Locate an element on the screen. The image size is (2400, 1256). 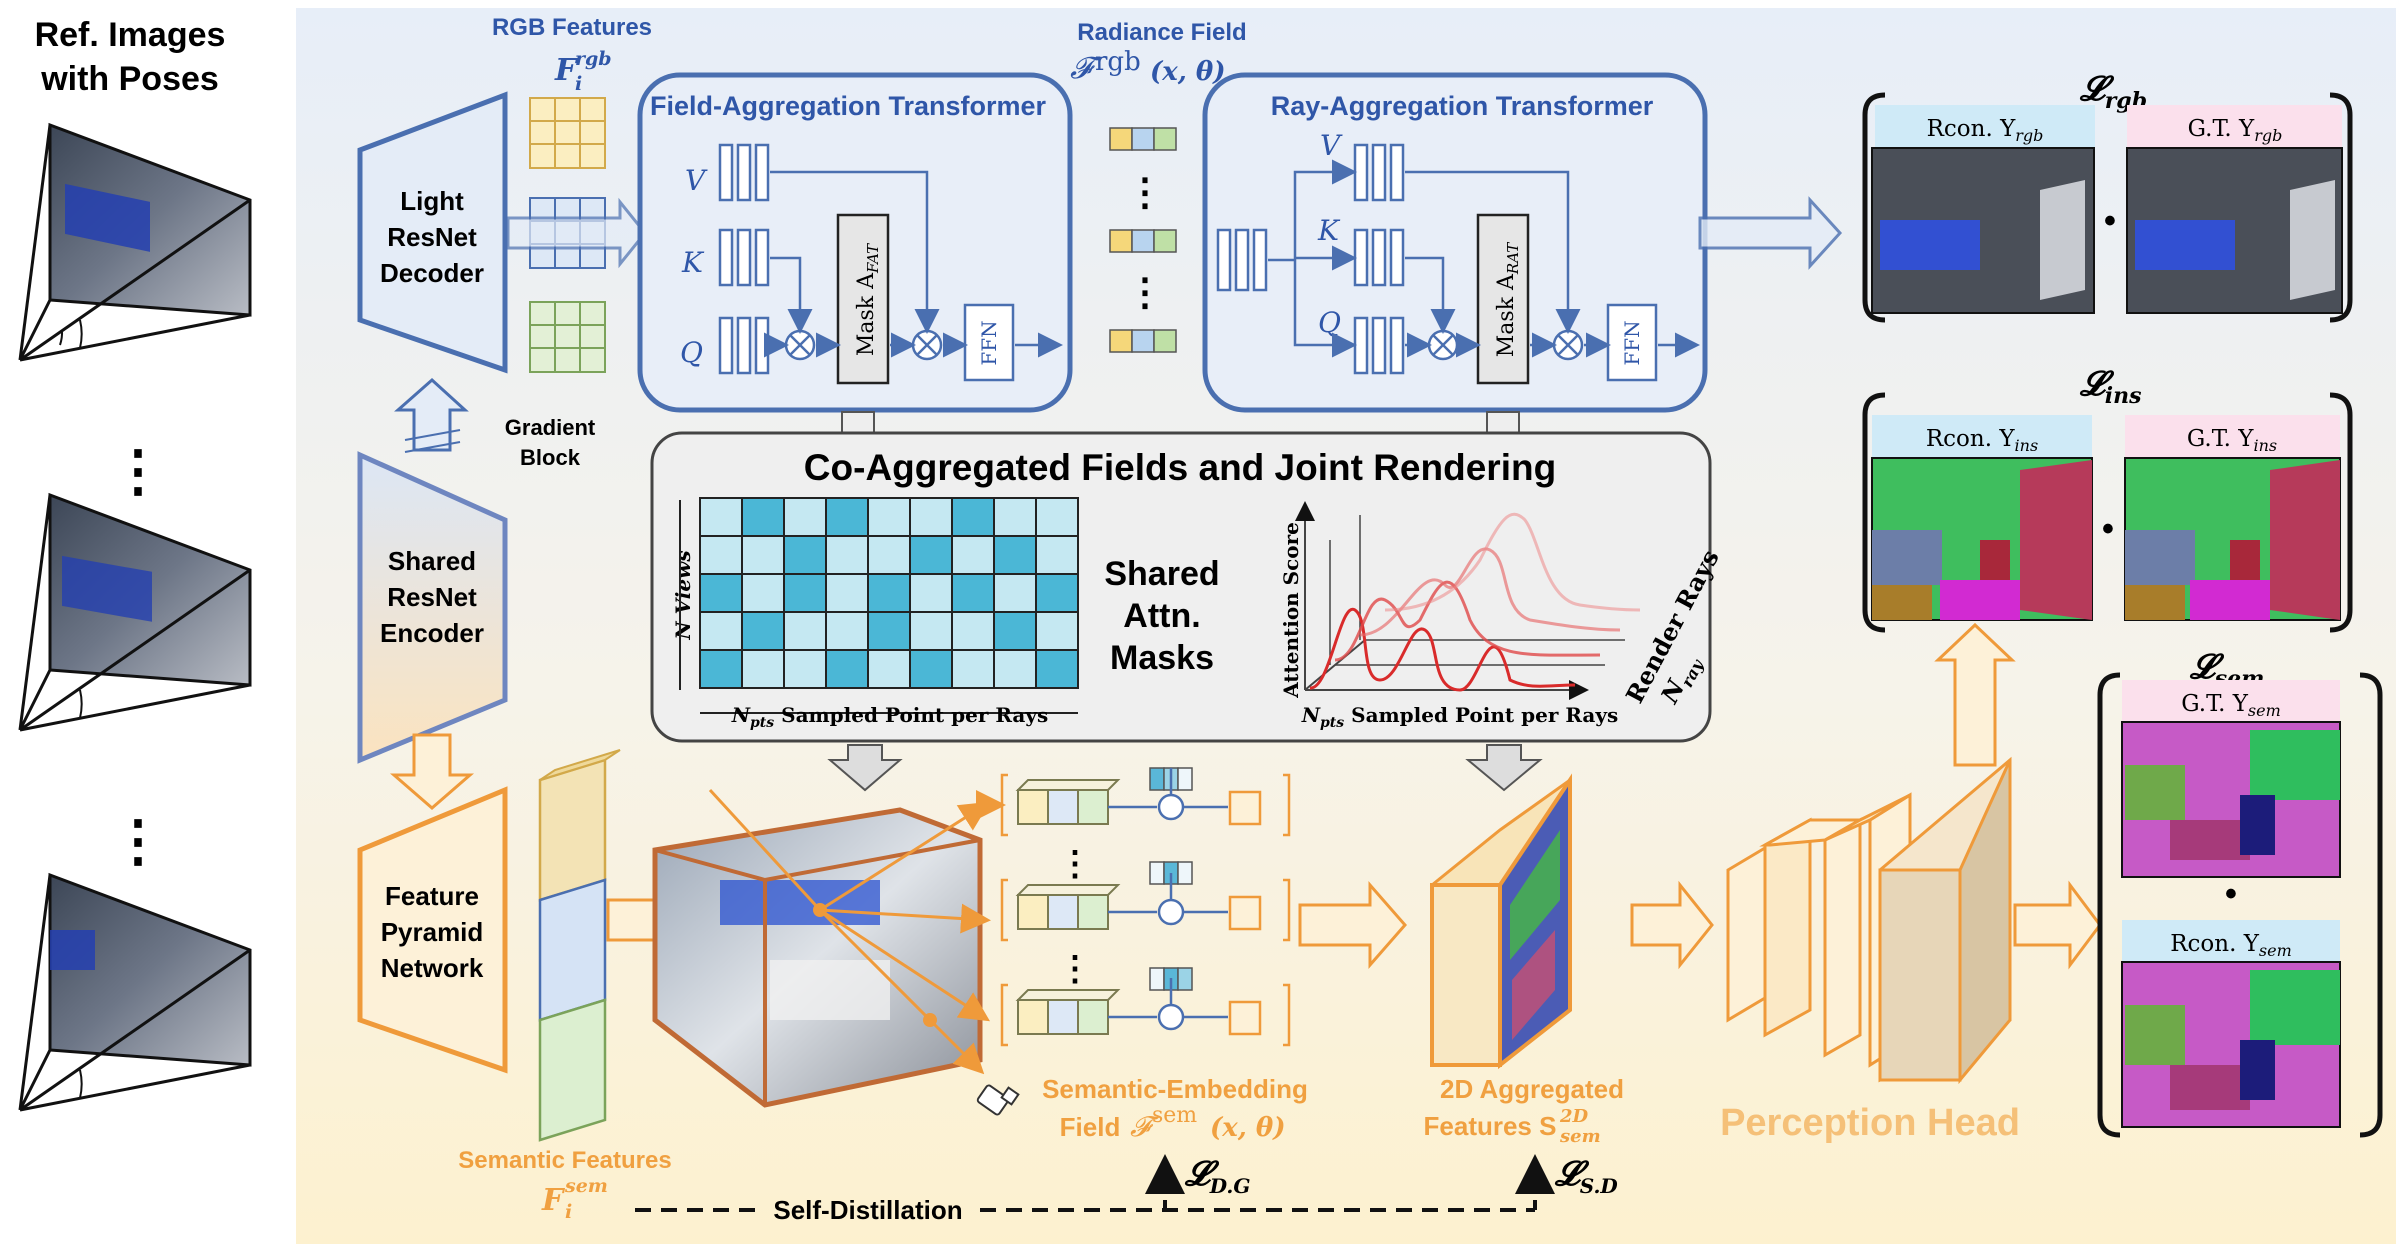
heatmap-xlabel: Npts Sampled Point per Rays is located at coordinates (890, 717).